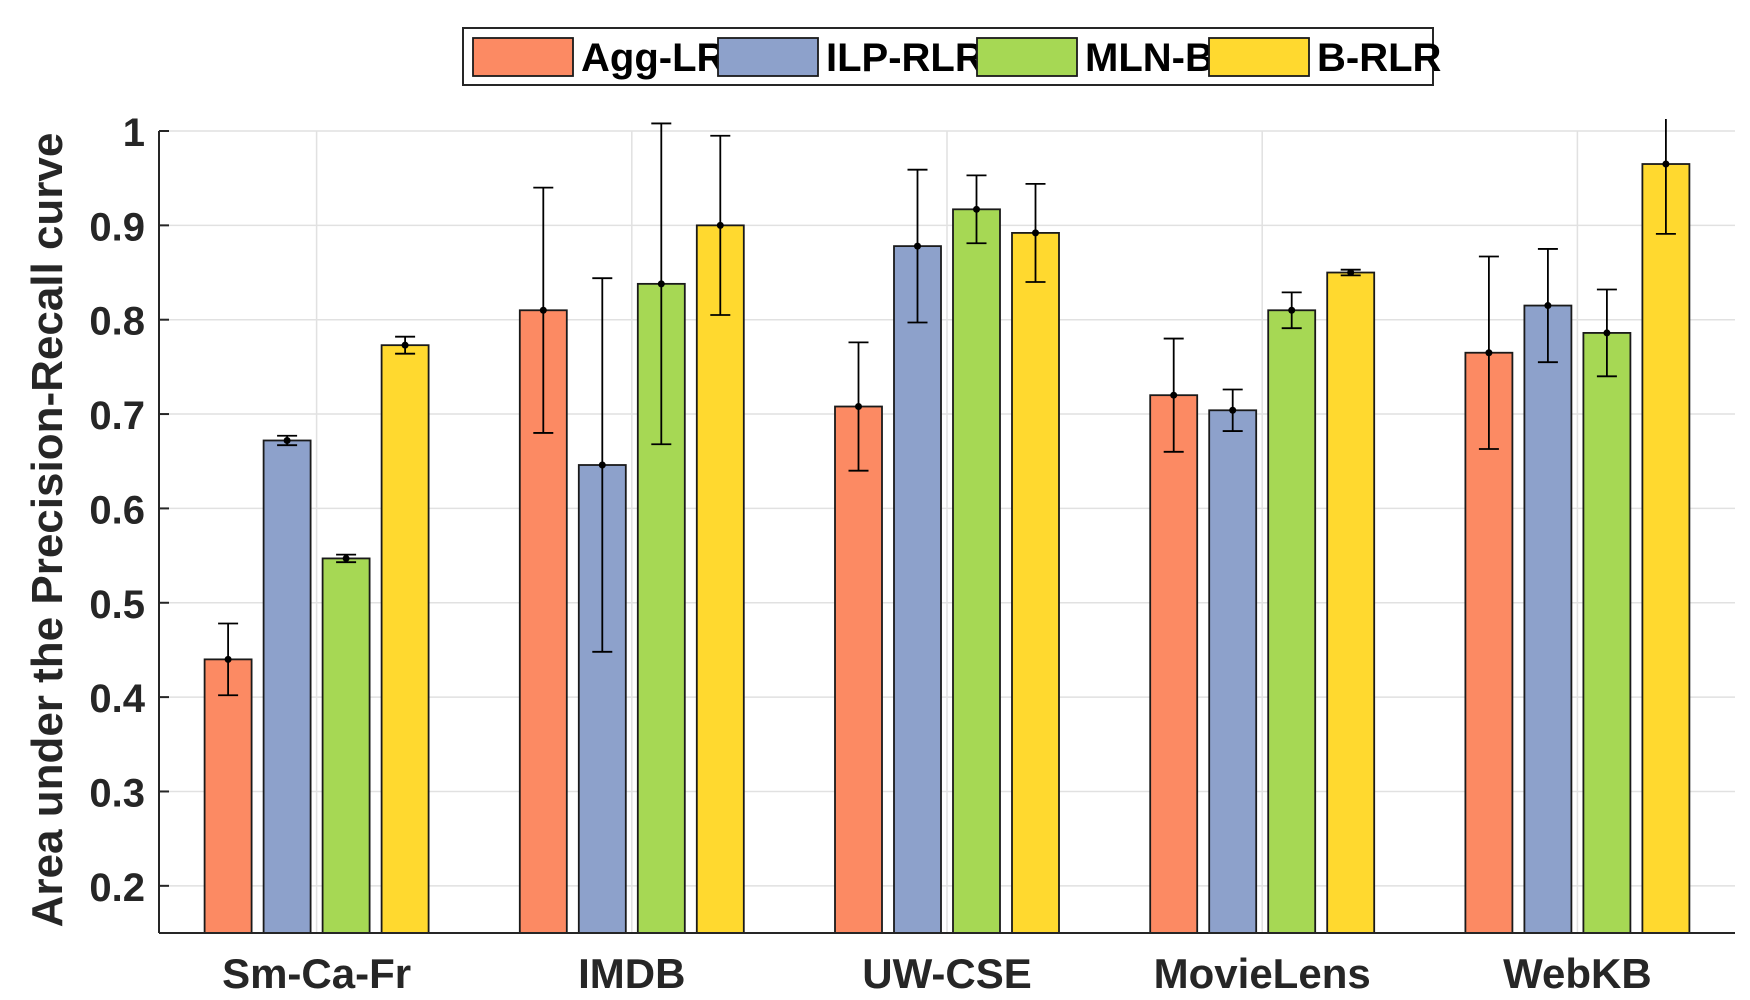 This screenshot has width=1750, height=1000. I want to click on y-tick-label: 0.6, so click(117, 510).